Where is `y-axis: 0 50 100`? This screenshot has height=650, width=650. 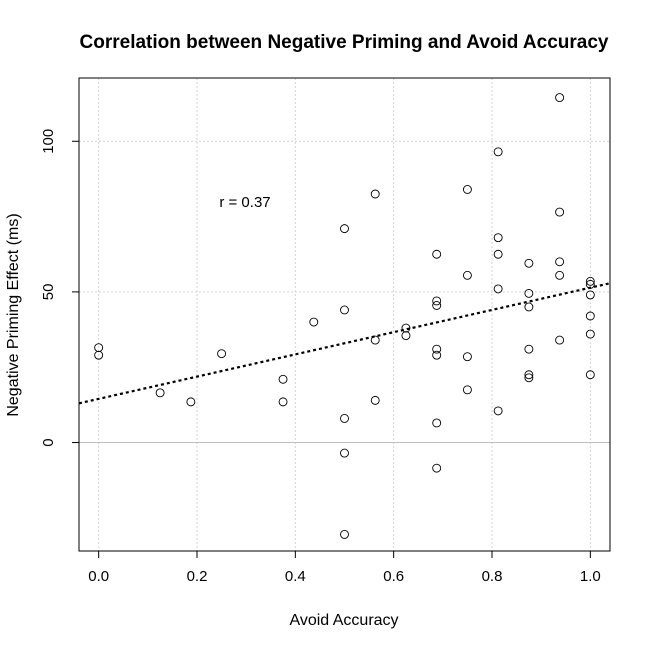
y-axis: 0 50 100 is located at coordinates (60, 288).